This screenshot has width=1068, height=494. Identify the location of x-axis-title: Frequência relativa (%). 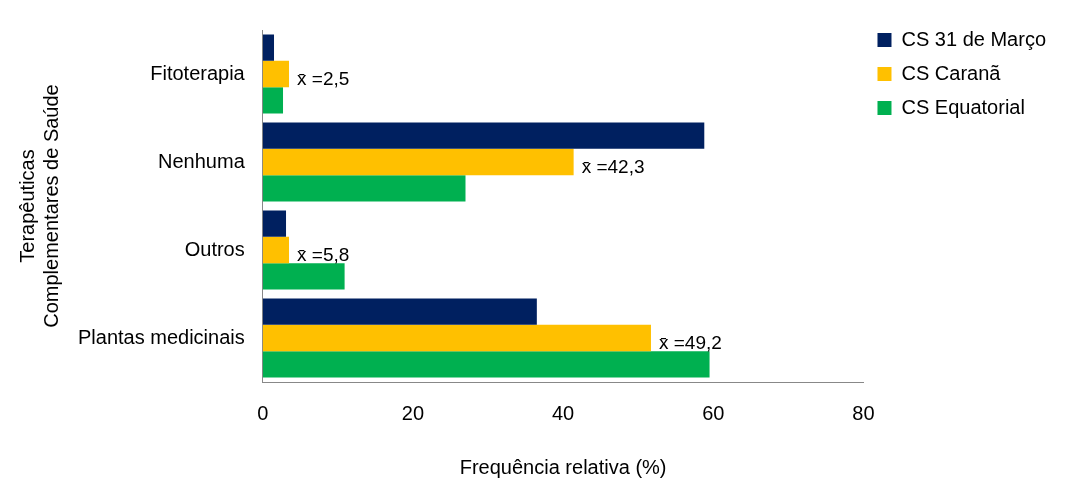
(563, 466).